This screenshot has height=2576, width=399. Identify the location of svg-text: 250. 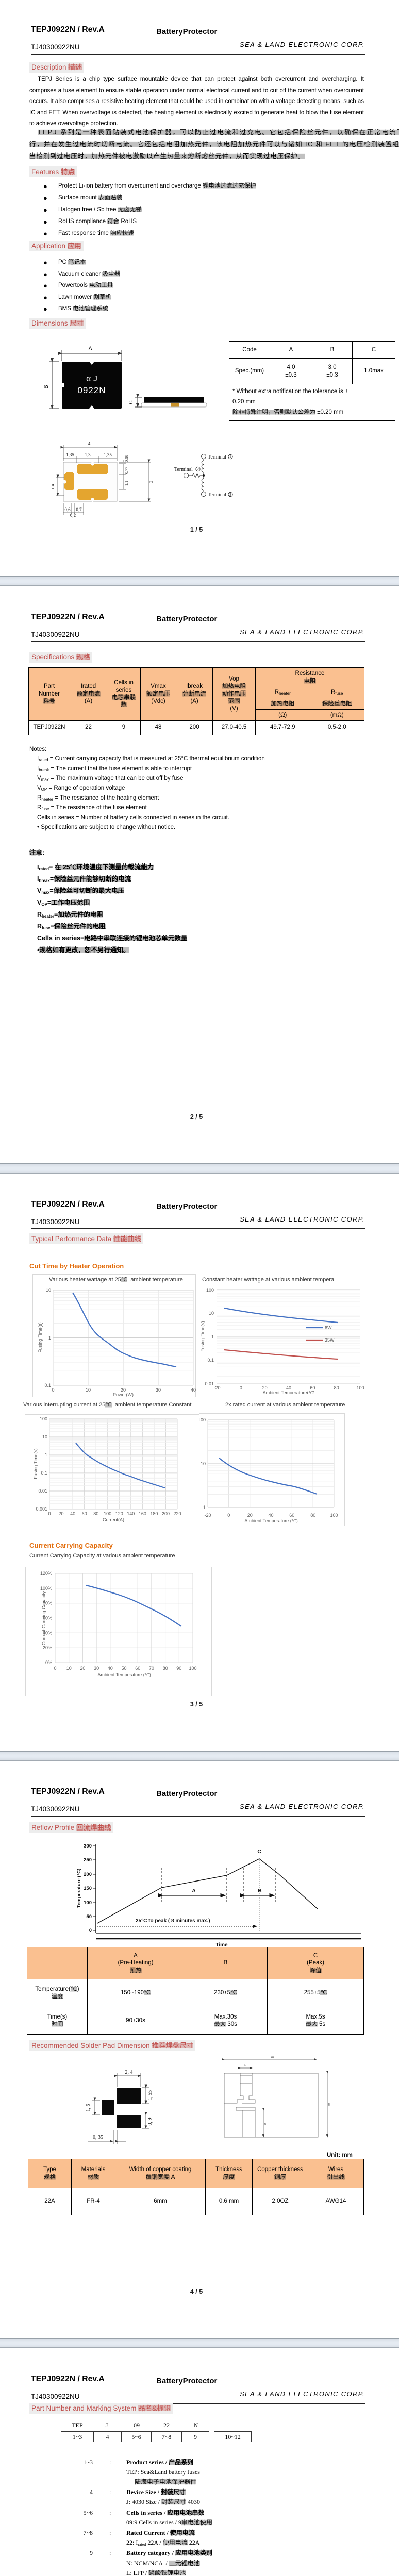
(88, 1860).